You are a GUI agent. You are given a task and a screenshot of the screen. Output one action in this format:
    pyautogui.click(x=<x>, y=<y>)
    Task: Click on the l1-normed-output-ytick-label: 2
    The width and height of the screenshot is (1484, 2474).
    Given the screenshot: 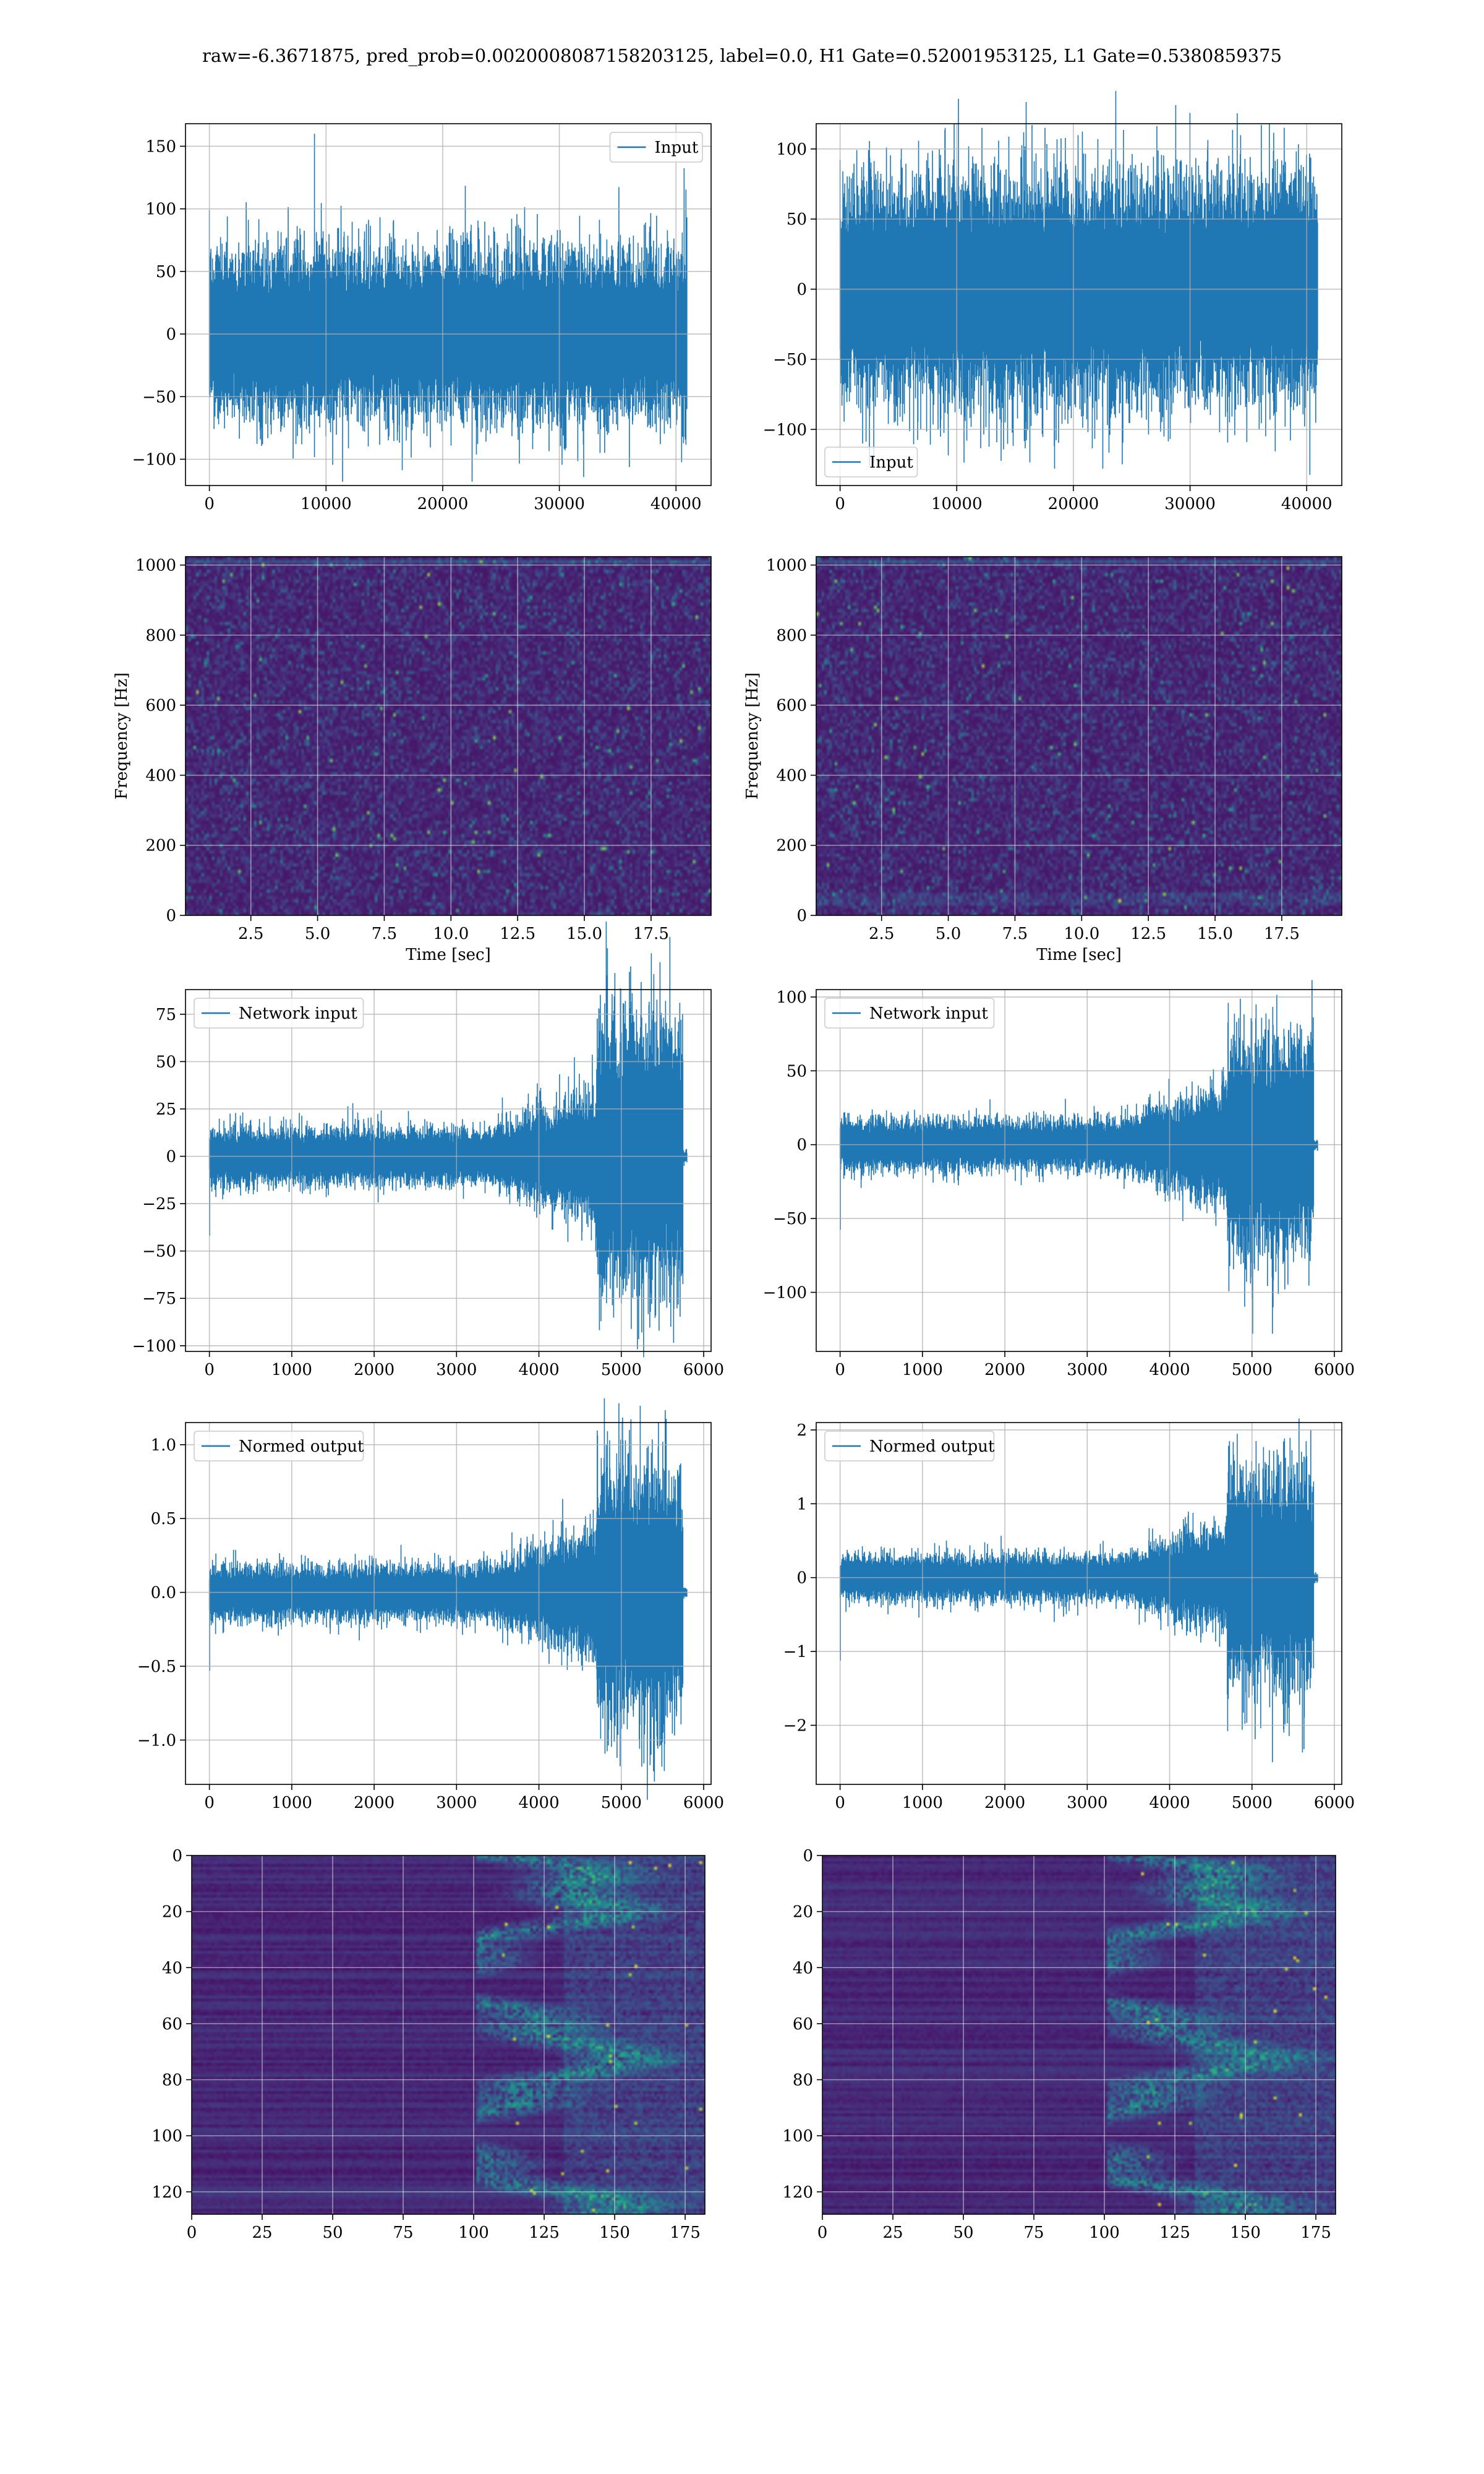 What is the action you would take?
    pyautogui.click(x=801, y=1430)
    